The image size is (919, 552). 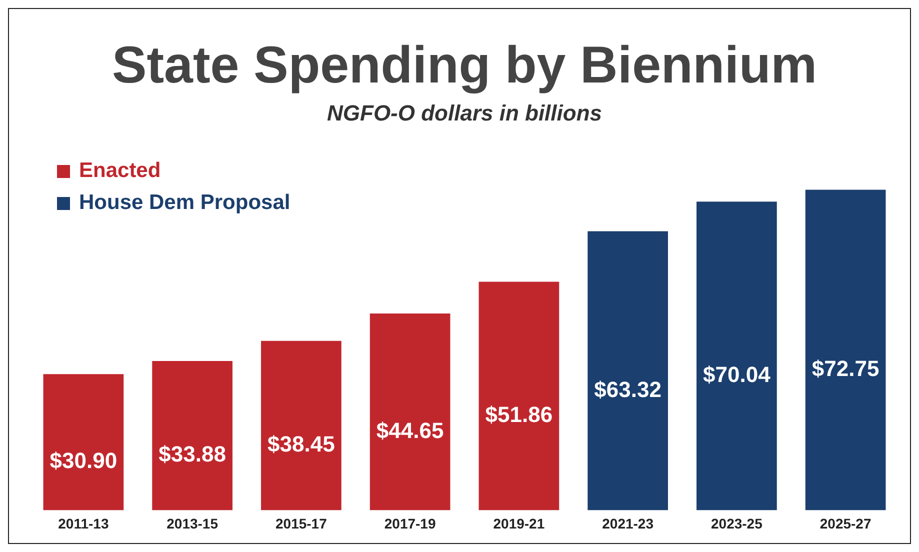 I want to click on data-label: $33.88, so click(x=192, y=454).